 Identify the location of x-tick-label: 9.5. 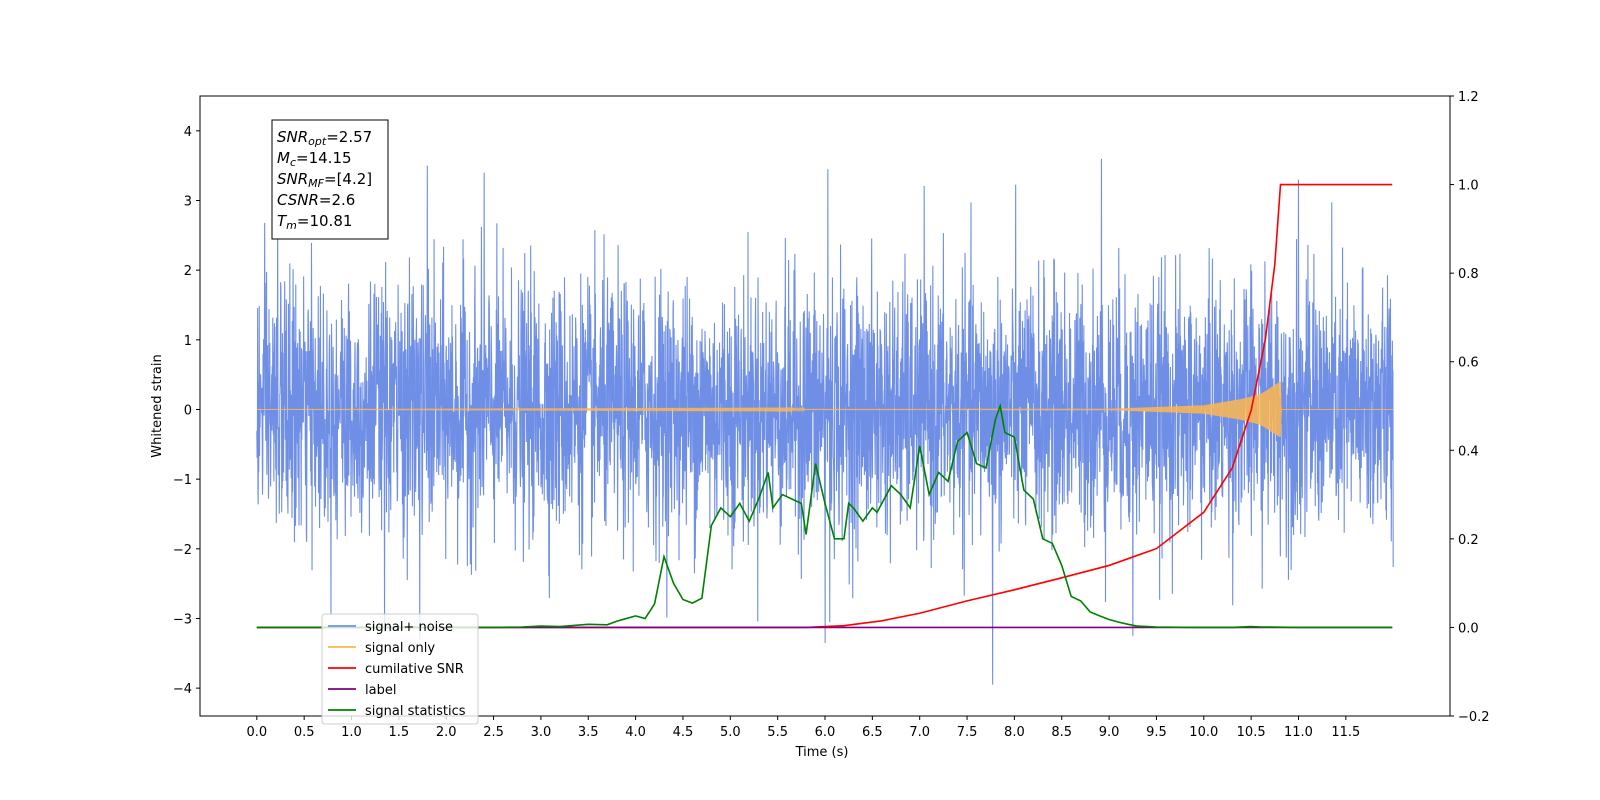
(1156, 732).